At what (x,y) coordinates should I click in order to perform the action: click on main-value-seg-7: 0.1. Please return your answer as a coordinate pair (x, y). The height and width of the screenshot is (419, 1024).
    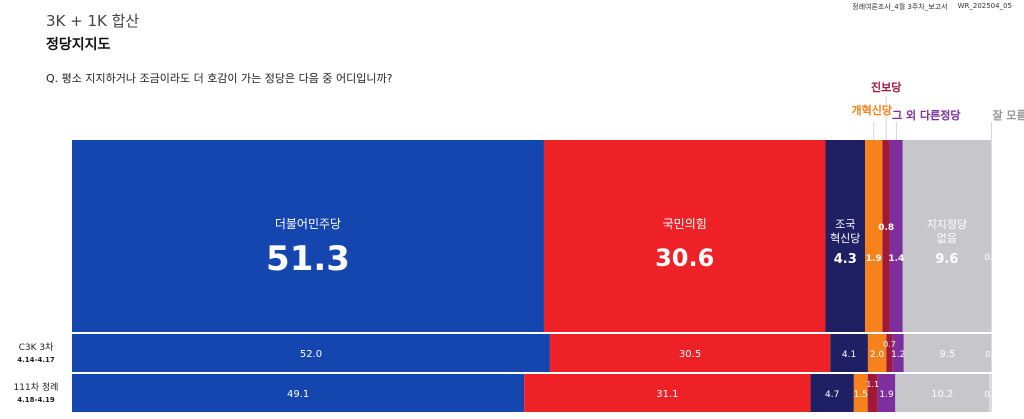
    Looking at the image, I should click on (991, 258).